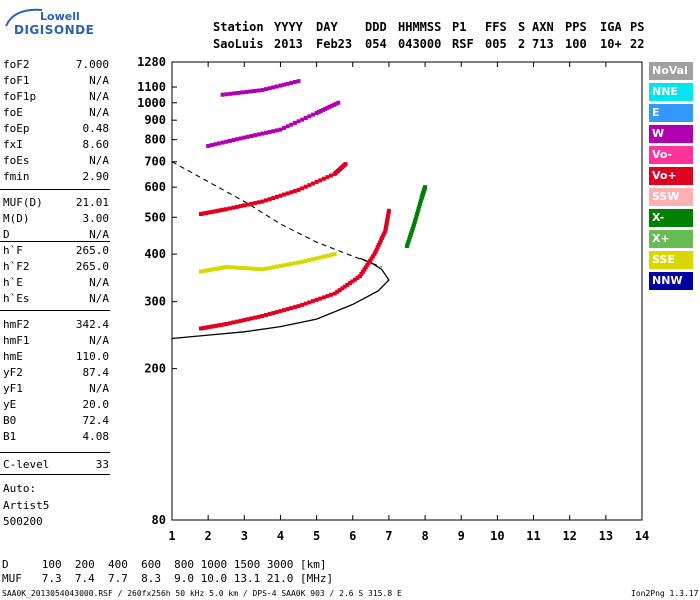 The image size is (700, 600). What do you see at coordinates (637, 27) in the screenshot?
I see `header-row1-cell: PS` at bounding box center [637, 27].